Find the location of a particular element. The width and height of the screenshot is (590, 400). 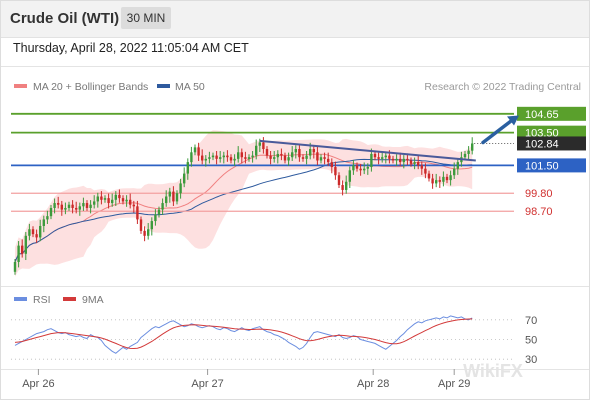

legend-ma50-label: MA 50 is located at coordinates (190, 87).